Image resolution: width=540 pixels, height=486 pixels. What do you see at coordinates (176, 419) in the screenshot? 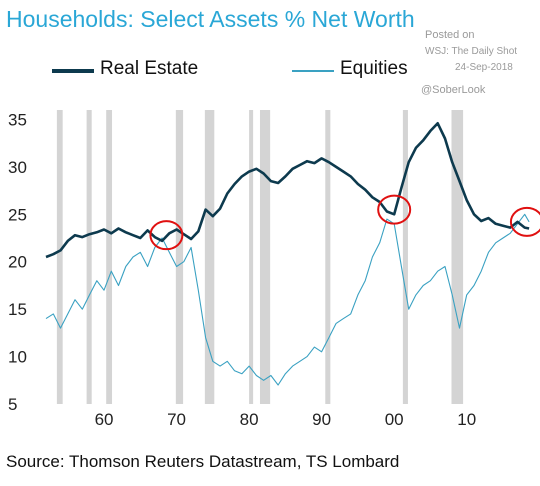
I see `x-tick-label-70: 70` at bounding box center [176, 419].